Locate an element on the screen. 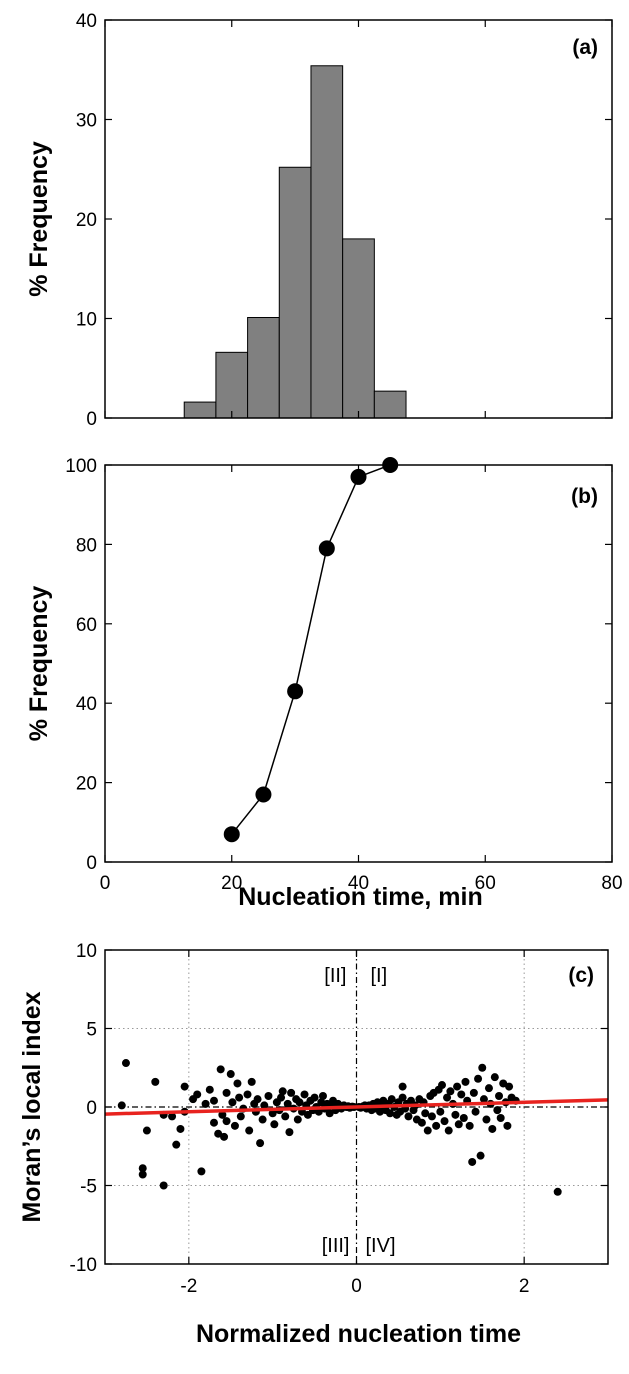  quadrant-label-iv: [IV] is located at coordinates (381, 1246).